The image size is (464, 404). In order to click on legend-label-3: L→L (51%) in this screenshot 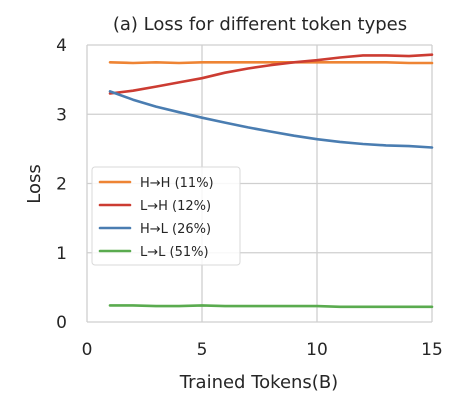, I will do `click(174, 252)`.